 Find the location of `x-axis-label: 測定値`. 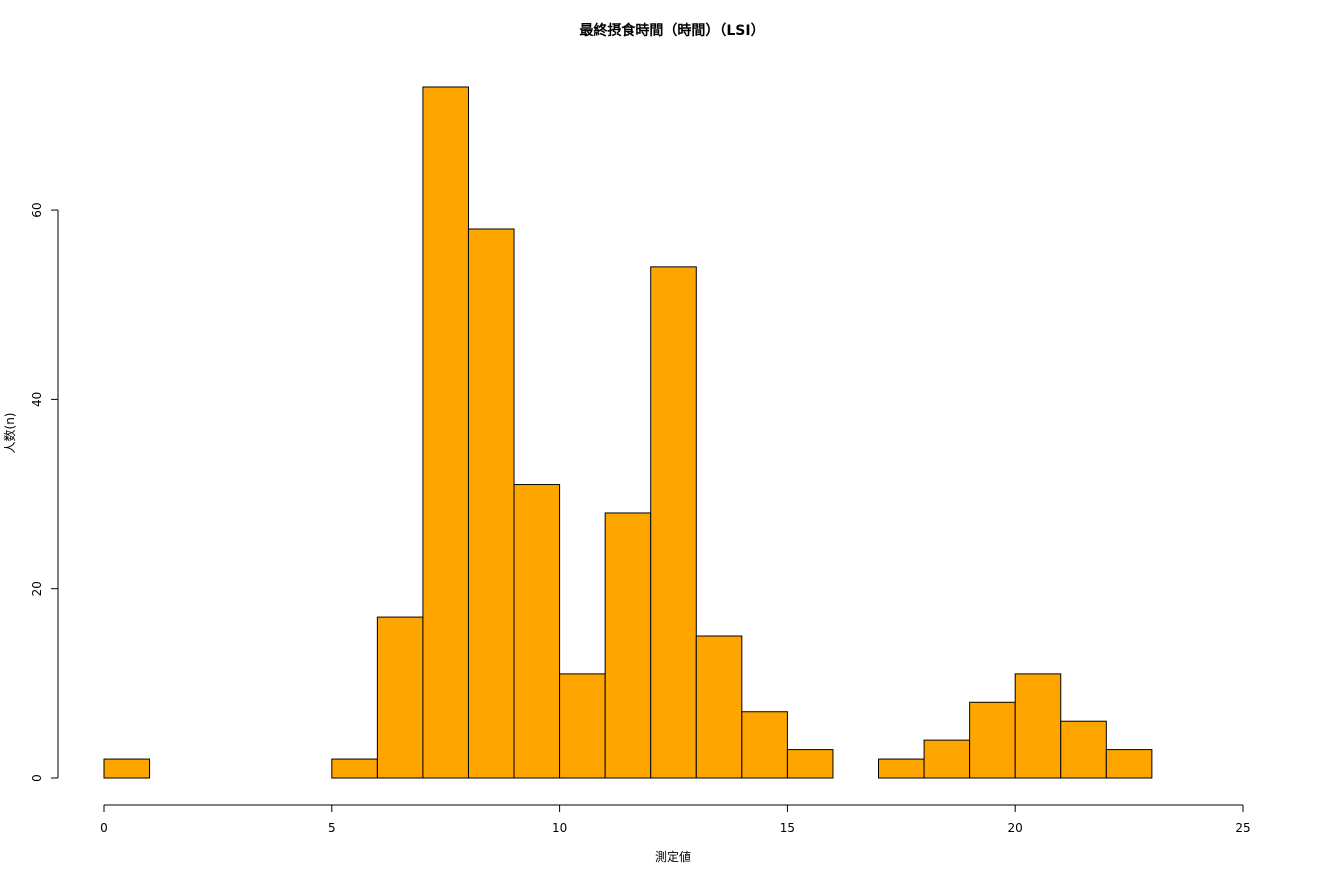

x-axis-label: 測定値 is located at coordinates (673, 856).